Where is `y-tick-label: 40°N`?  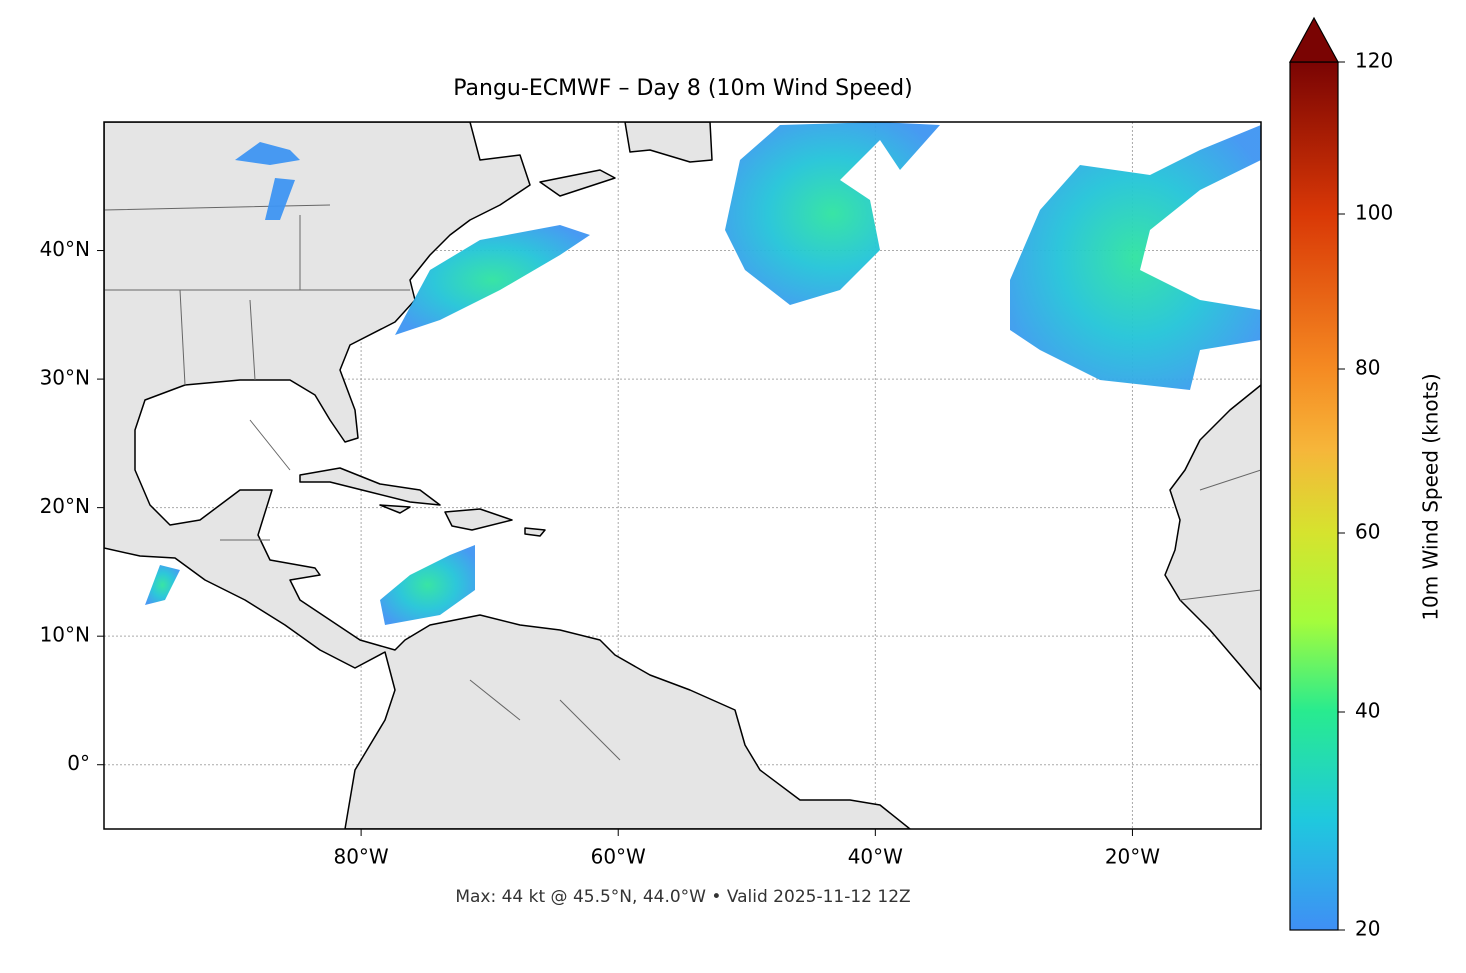 y-tick-label: 40°N is located at coordinates (65, 249).